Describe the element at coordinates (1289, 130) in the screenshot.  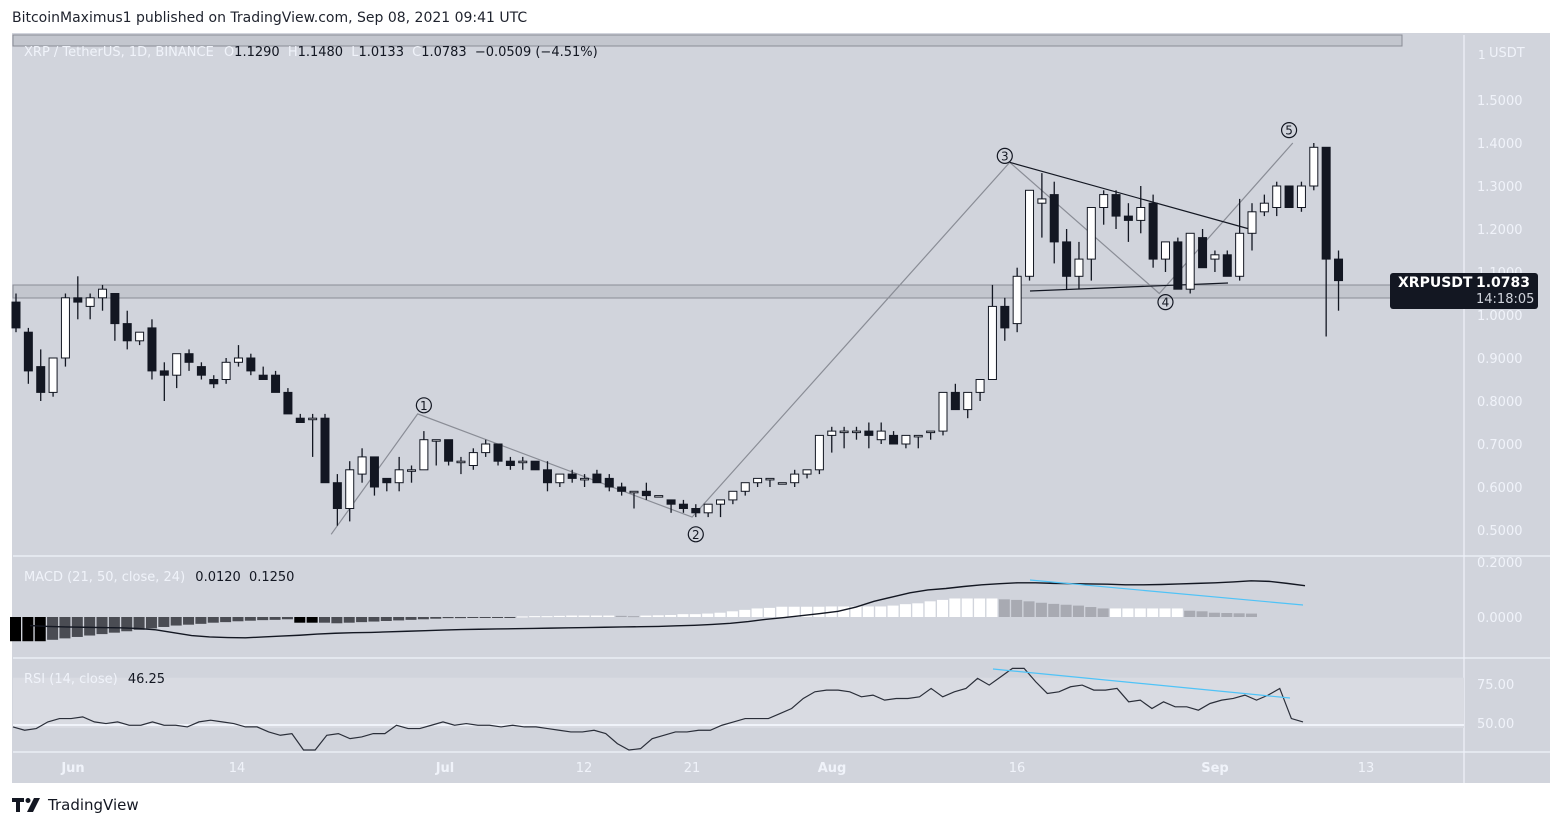
I see `wave-label-5: 5` at that location.